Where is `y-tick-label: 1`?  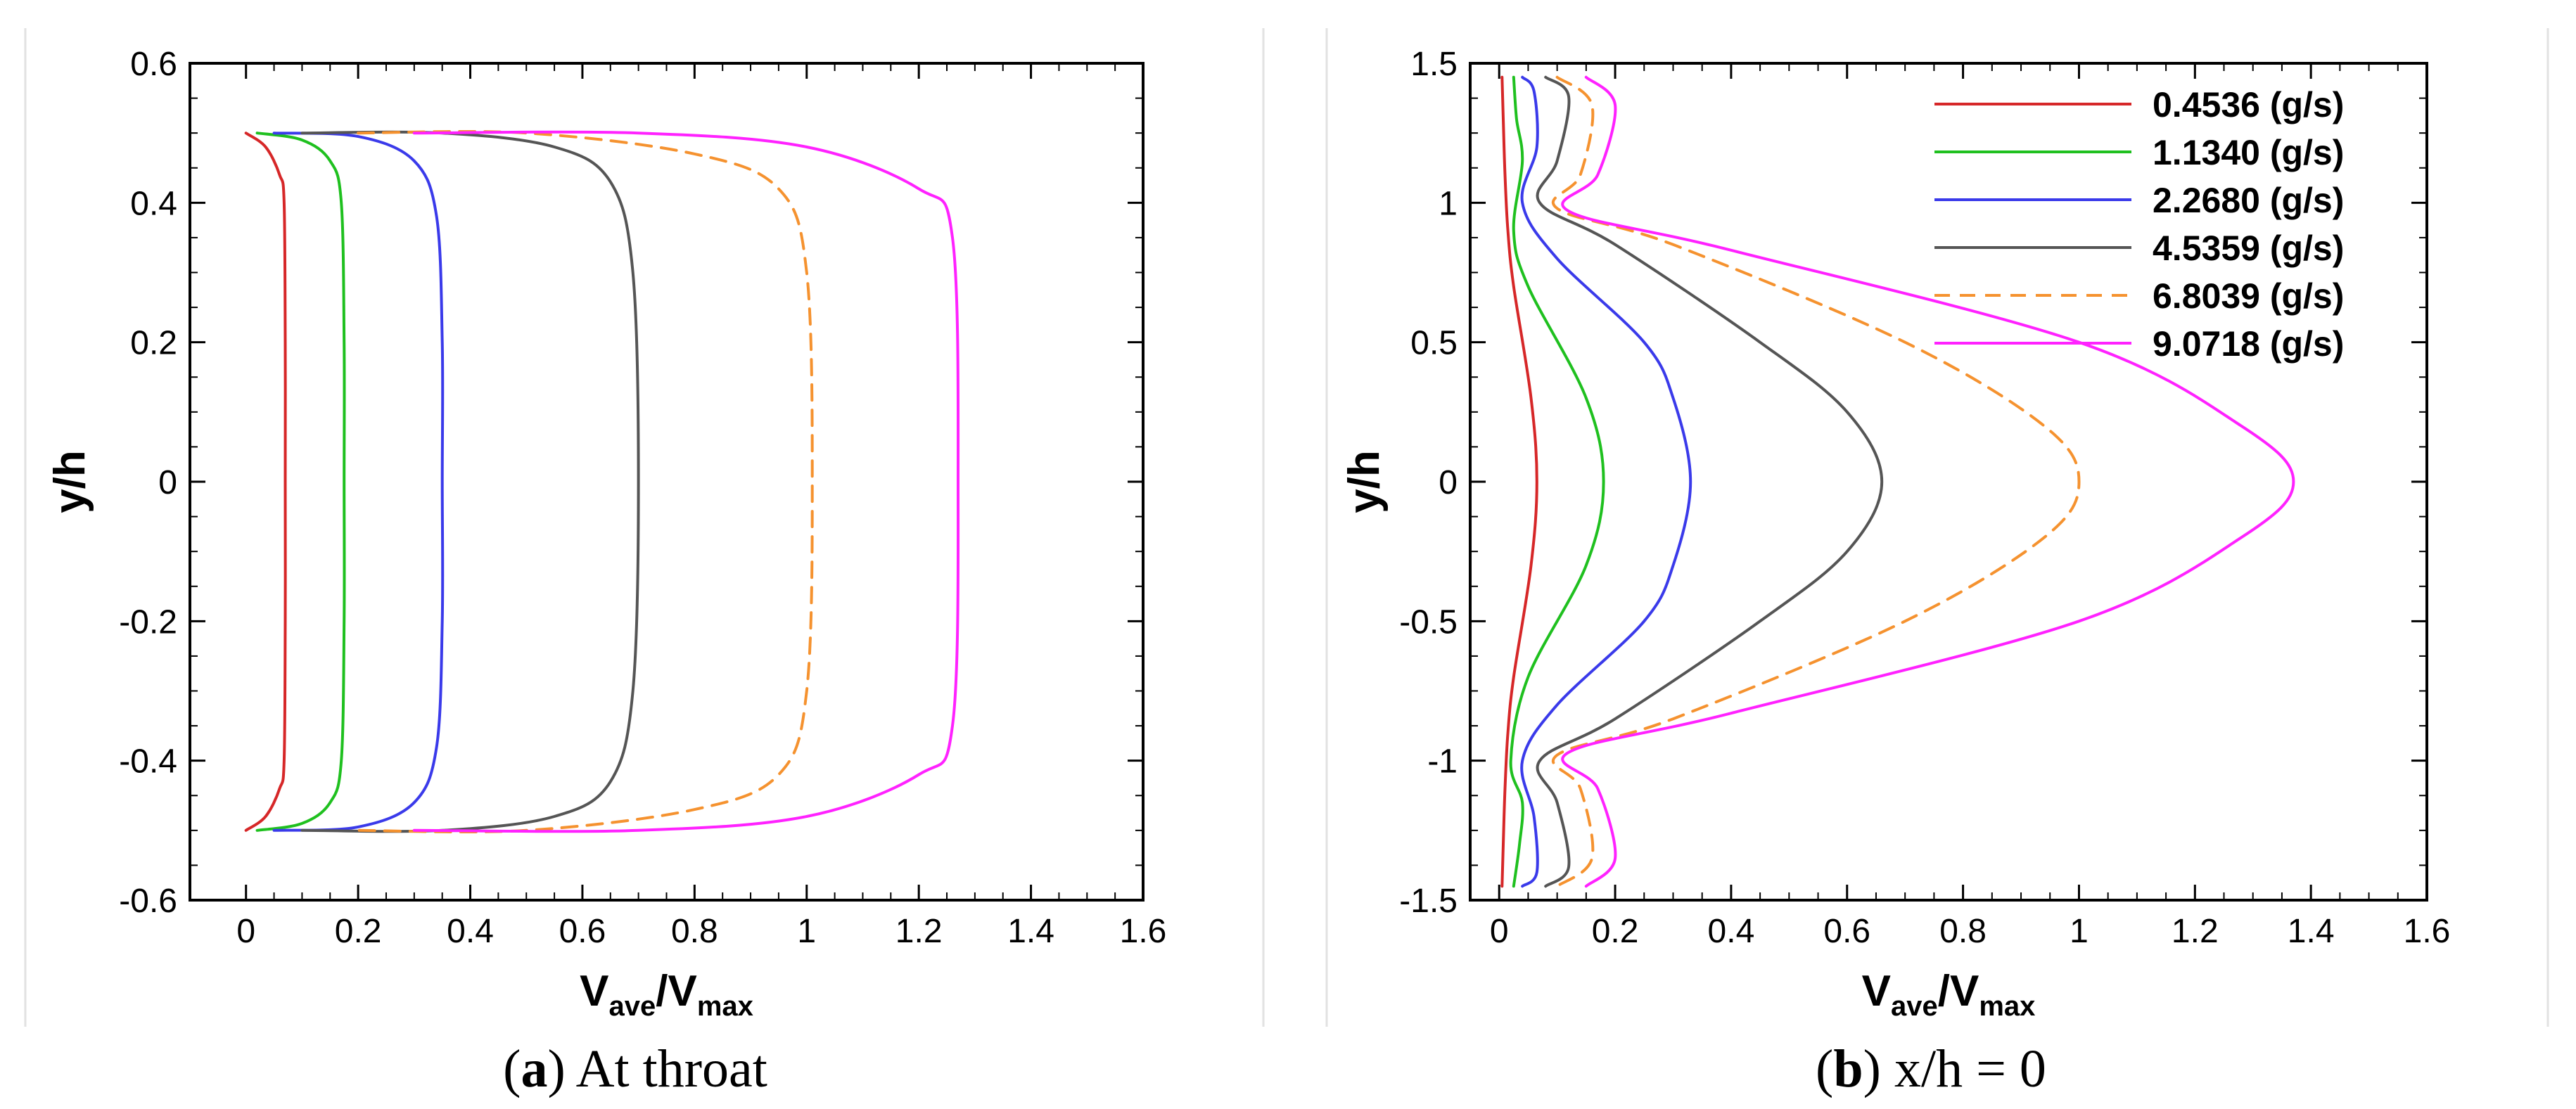
y-tick-label: 1 is located at coordinates (1448, 203).